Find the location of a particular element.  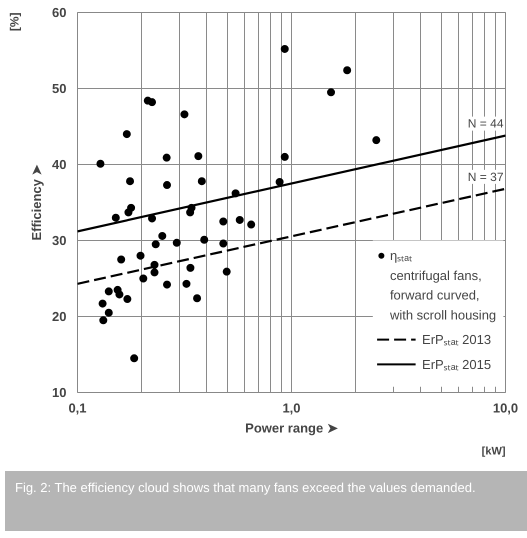

x-tick-label: 10,0 is located at coordinates (505, 408).